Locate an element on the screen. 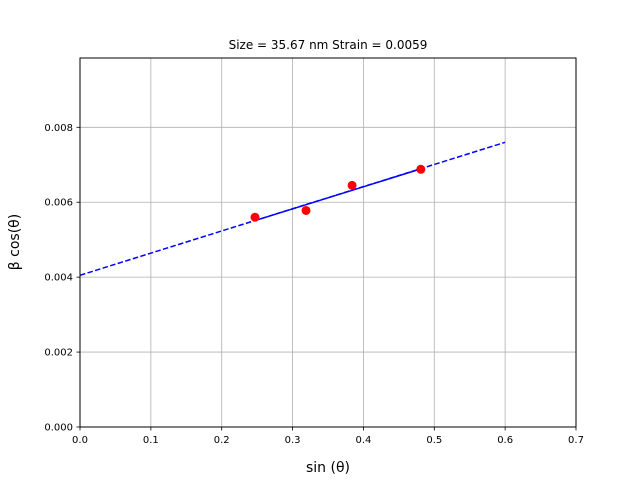 The image size is (640, 480). y-axis-label: β cos(θ) is located at coordinates (15, 242).